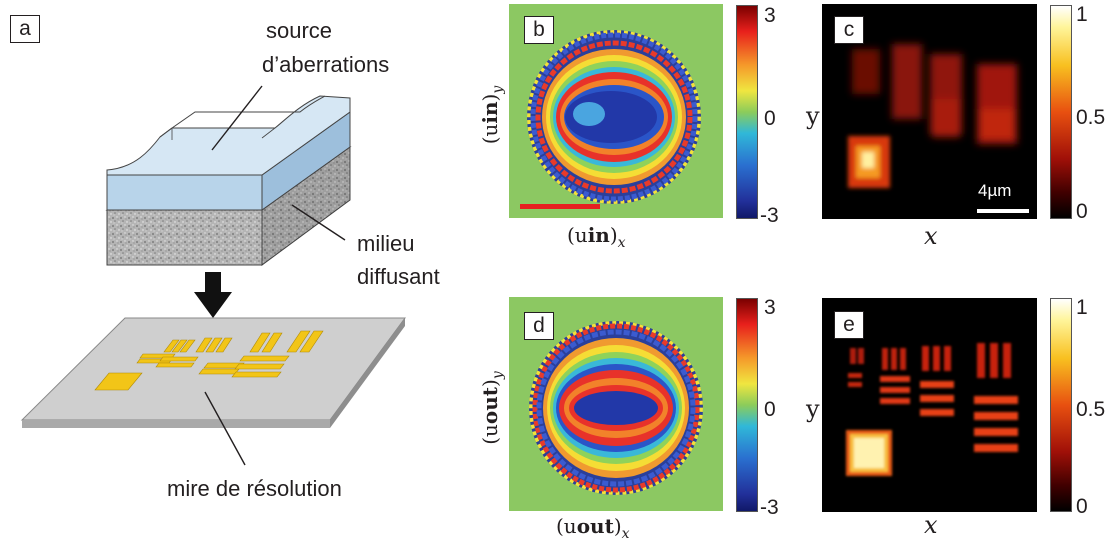 Image resolution: width=1115 pixels, height=543 pixels. I want to click on panel-e-ylabel: y, so click(813, 409).